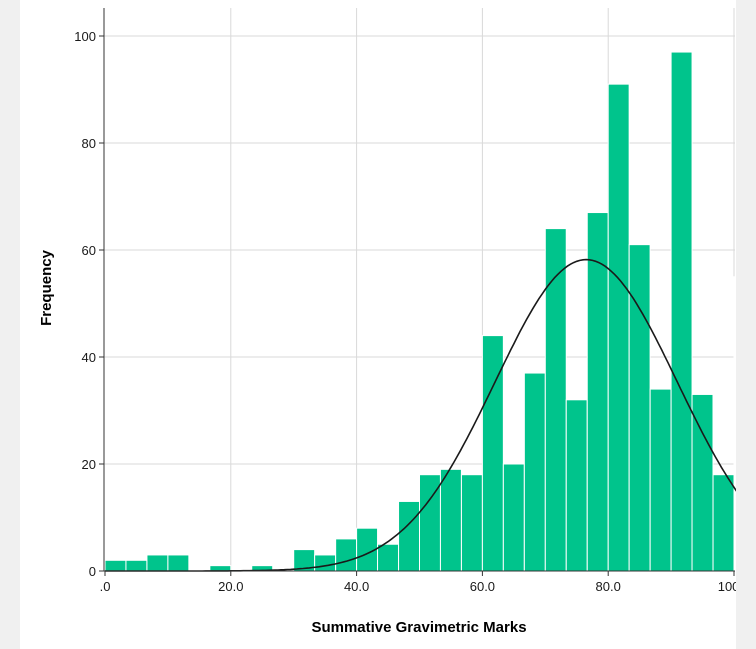 This screenshot has height=649, width=756. What do you see at coordinates (727, 586) in the screenshot?
I see `x-tick-label: 100.0` at bounding box center [727, 586].